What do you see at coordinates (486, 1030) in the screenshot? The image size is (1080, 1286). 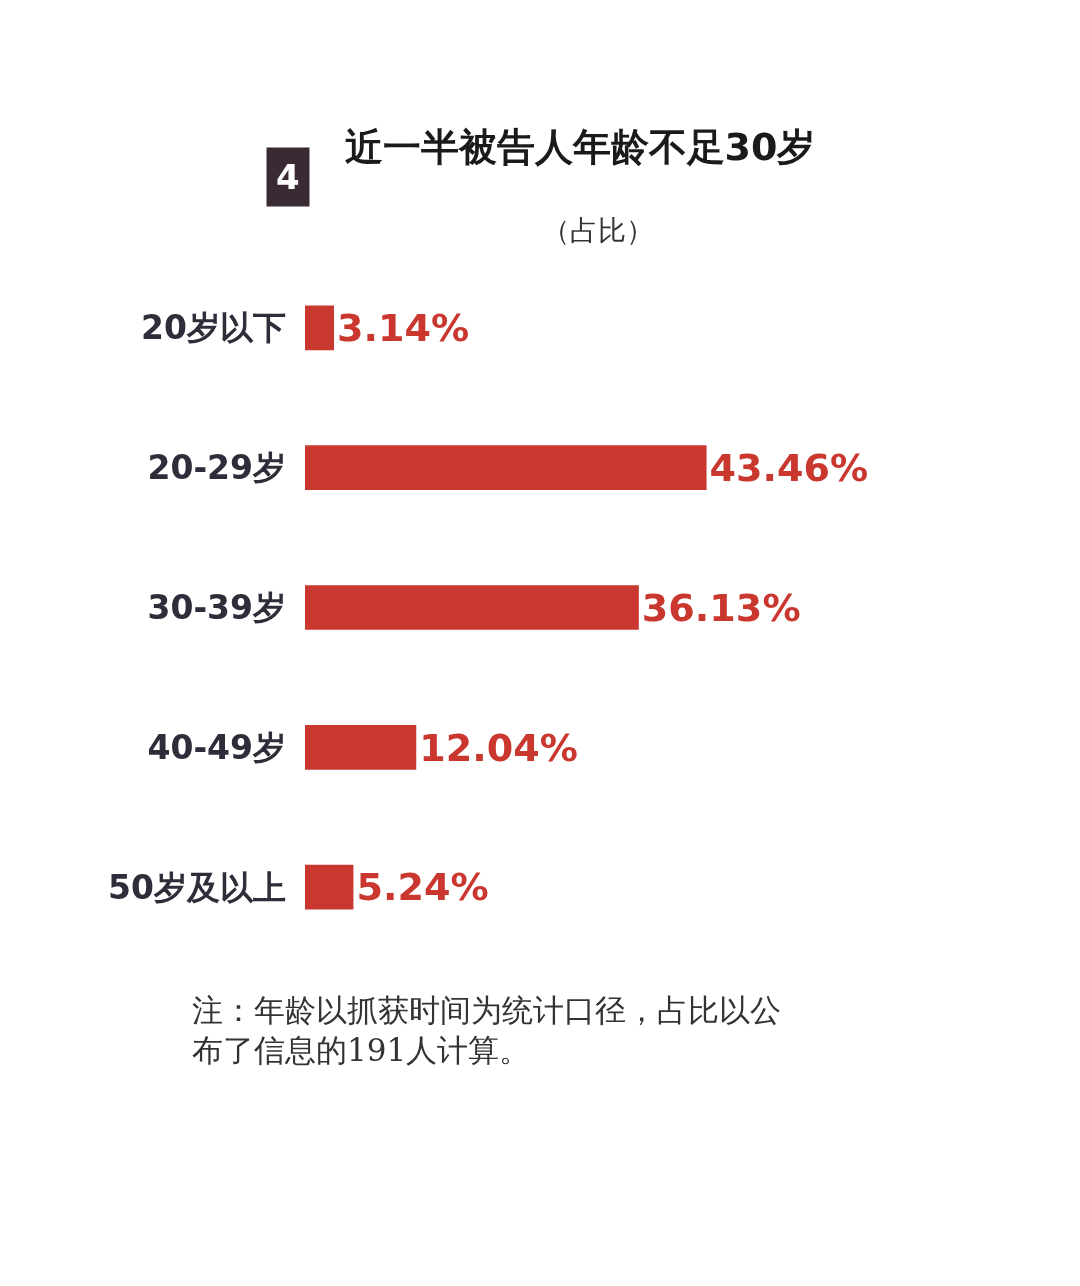 I see `text: 注：年龄以抓获时间为统计口径，占比以公布了信息的191人计算。` at bounding box center [486, 1030].